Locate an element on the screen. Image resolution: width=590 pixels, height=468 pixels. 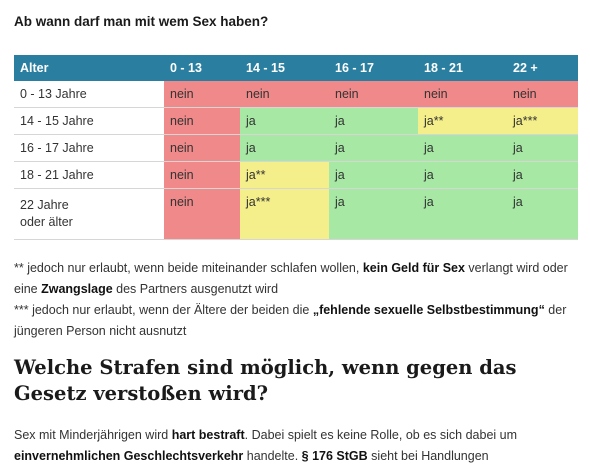
row-label: 18 - 21 Jahre is located at coordinates (89, 175).